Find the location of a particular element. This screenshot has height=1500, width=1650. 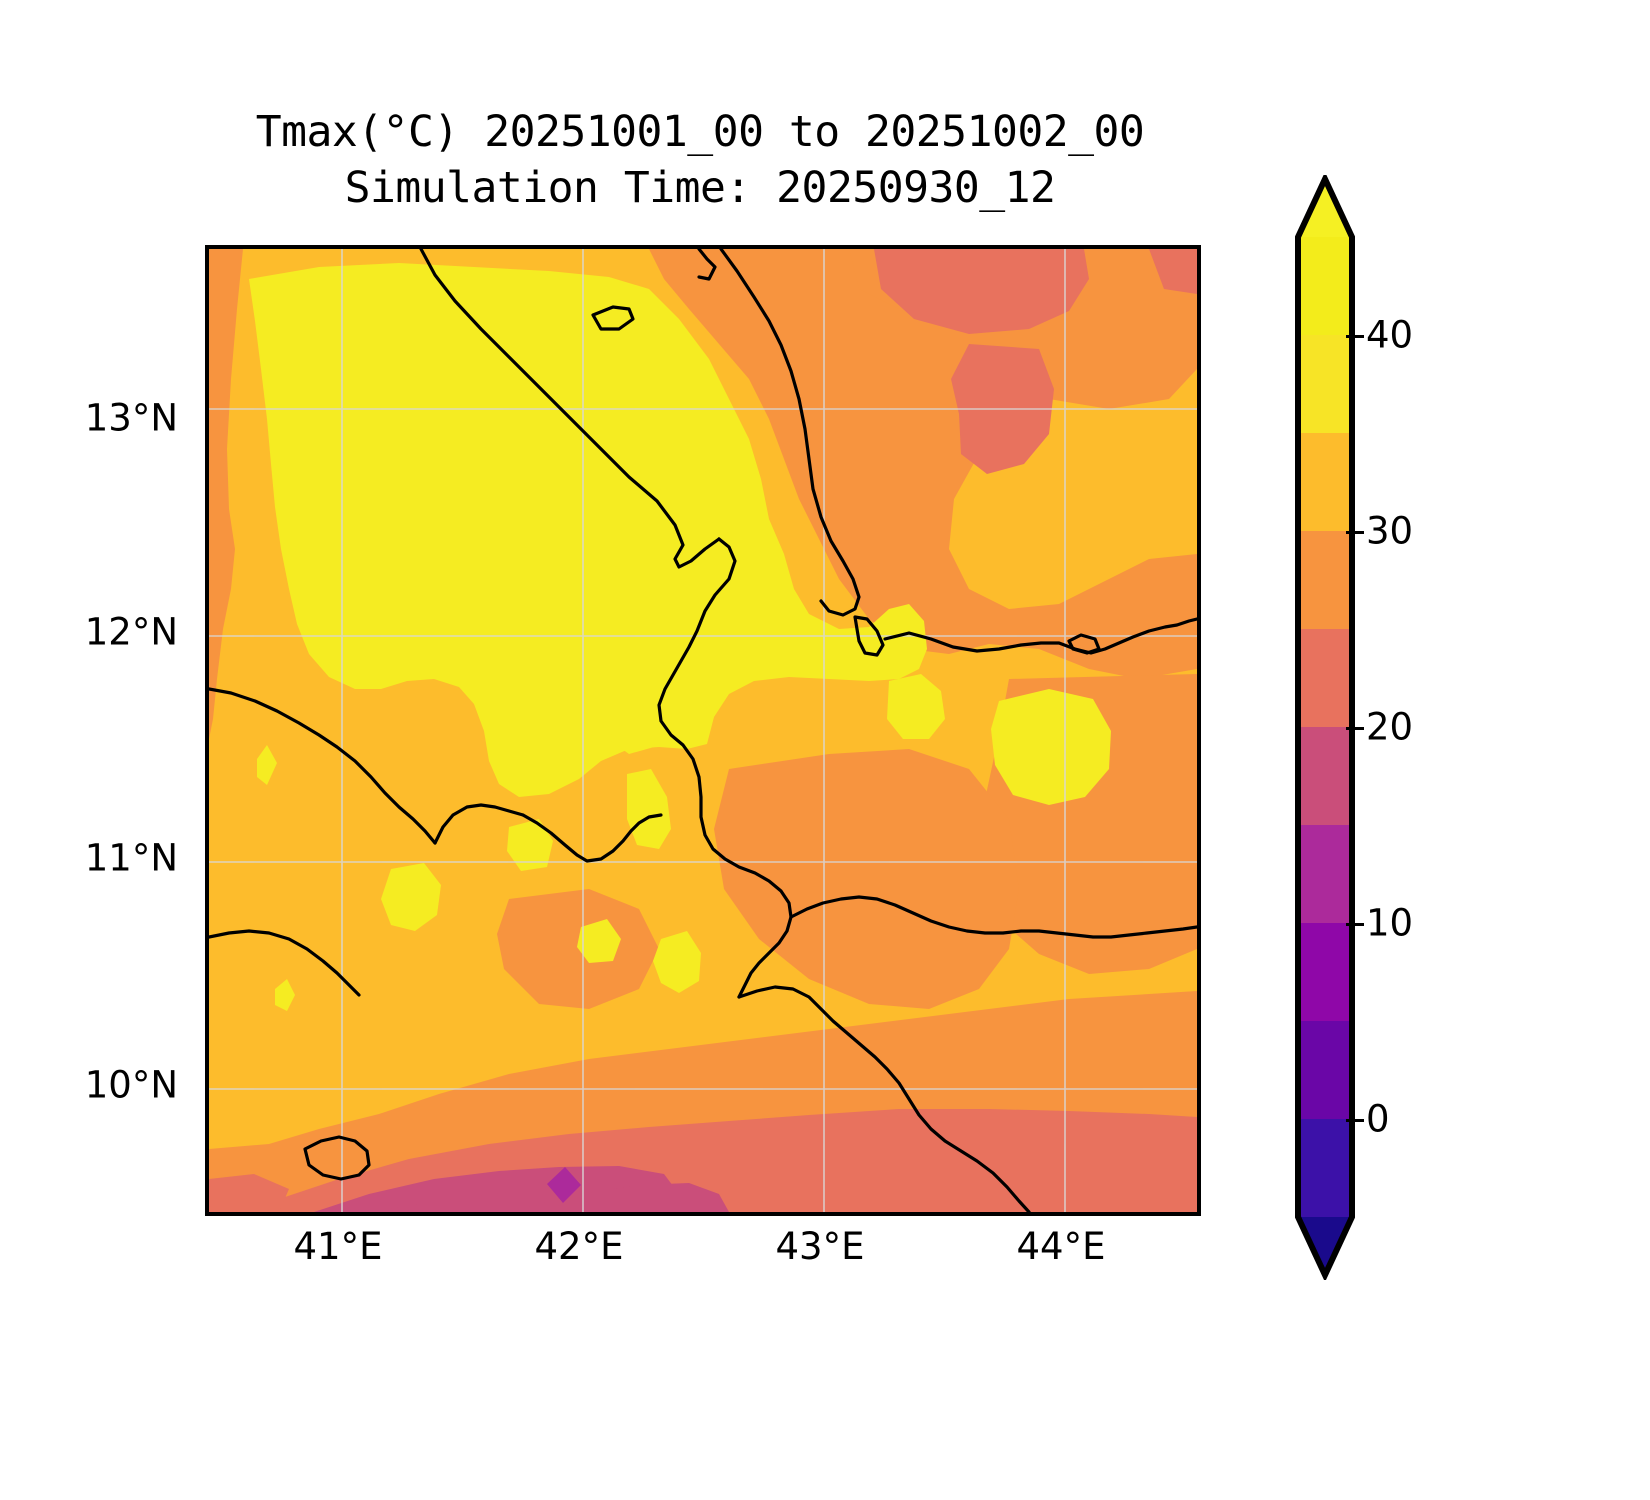

title-line-2: Simulation Time: 20250930_12 is located at coordinates (700, 187).